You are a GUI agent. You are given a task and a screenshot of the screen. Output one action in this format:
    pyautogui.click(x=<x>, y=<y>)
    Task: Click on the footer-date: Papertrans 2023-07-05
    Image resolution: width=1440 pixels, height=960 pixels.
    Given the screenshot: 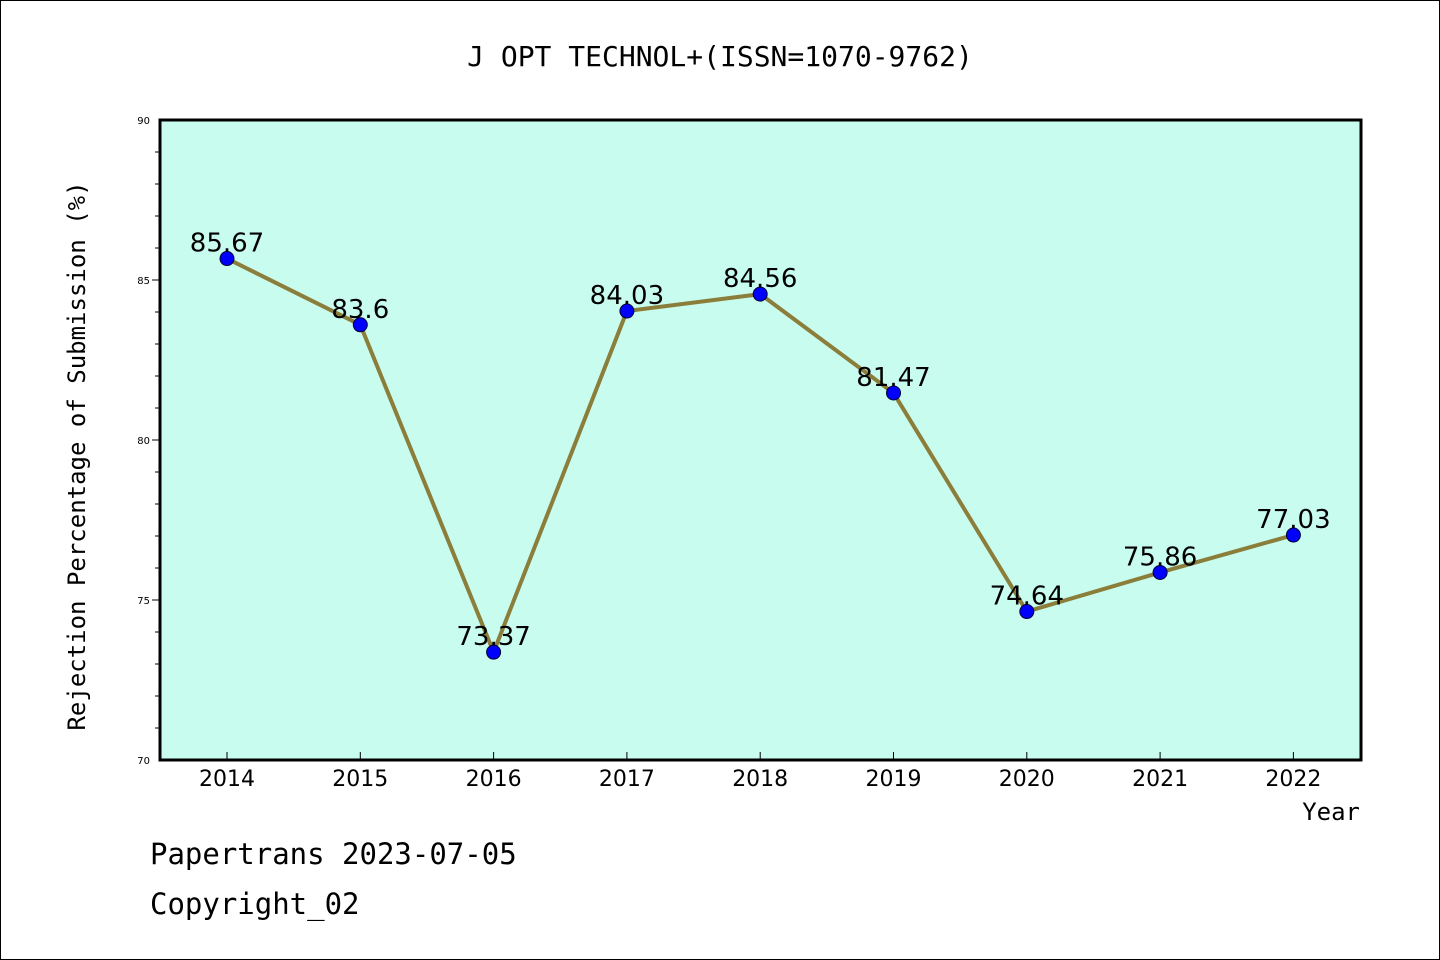 What is the action you would take?
    pyautogui.click(x=333, y=854)
    